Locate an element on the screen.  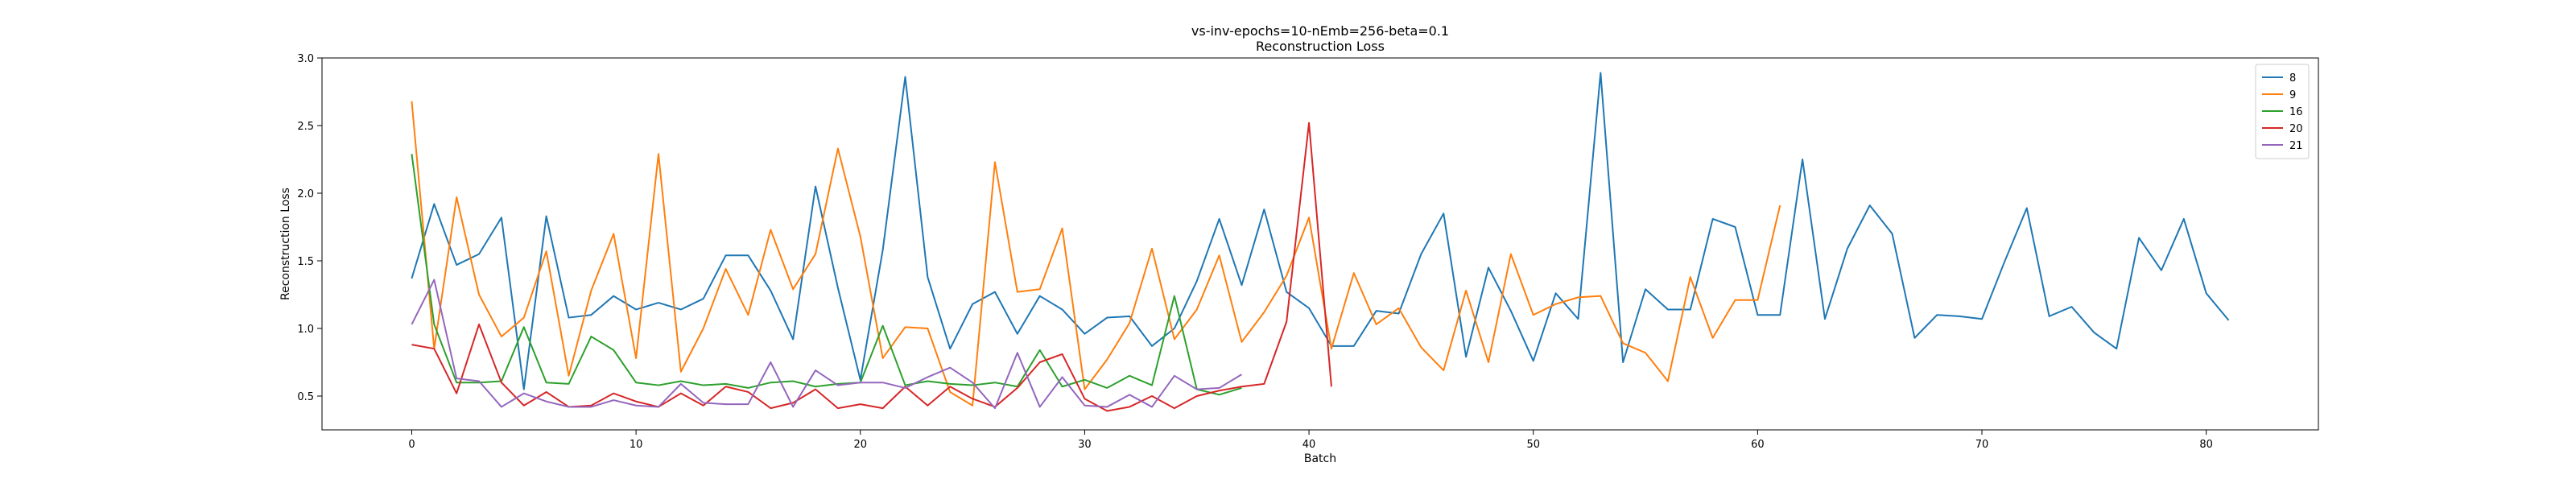
x-tick-label: 40 is located at coordinates (1309, 445).